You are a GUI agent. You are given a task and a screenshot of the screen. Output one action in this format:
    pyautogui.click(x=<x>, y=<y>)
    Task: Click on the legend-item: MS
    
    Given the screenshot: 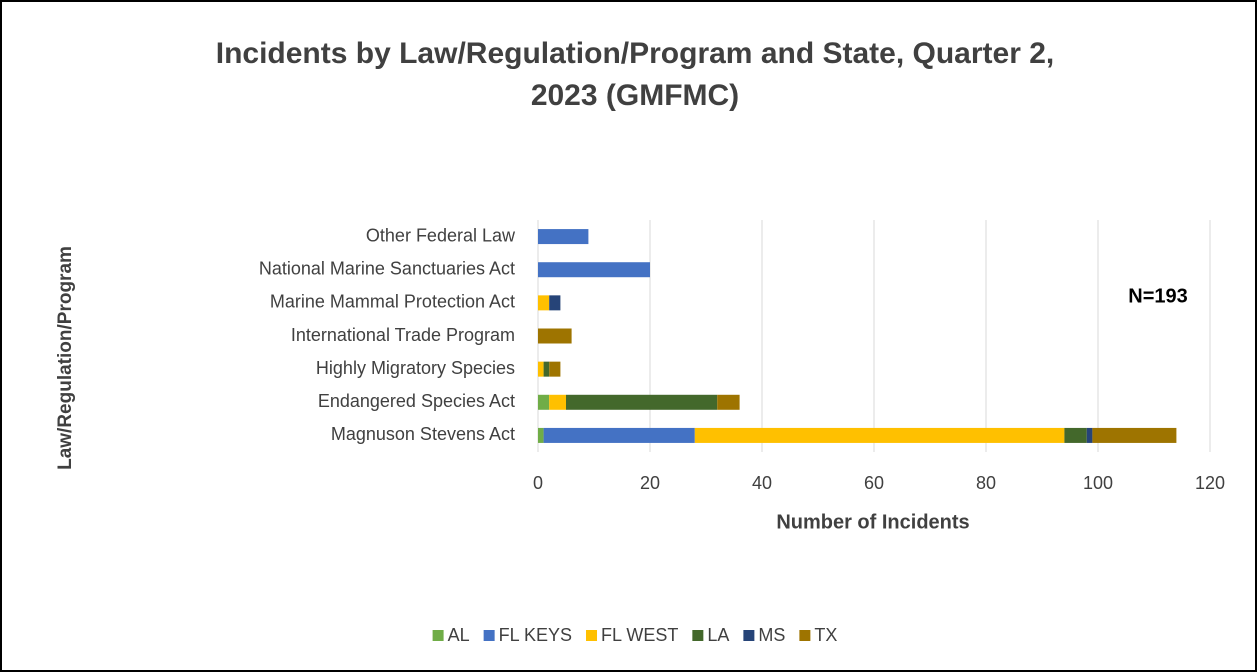 What is the action you would take?
    pyautogui.click(x=764, y=635)
    